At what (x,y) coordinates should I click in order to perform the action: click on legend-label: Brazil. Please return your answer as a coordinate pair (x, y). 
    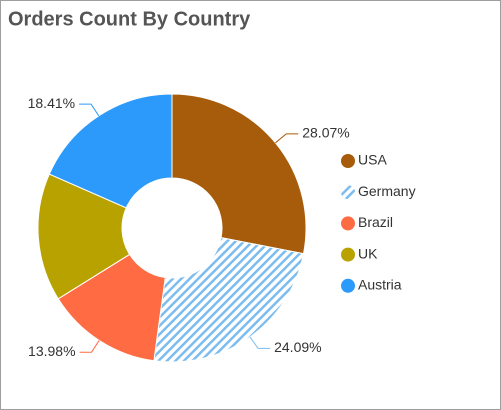
    Looking at the image, I should click on (375, 222).